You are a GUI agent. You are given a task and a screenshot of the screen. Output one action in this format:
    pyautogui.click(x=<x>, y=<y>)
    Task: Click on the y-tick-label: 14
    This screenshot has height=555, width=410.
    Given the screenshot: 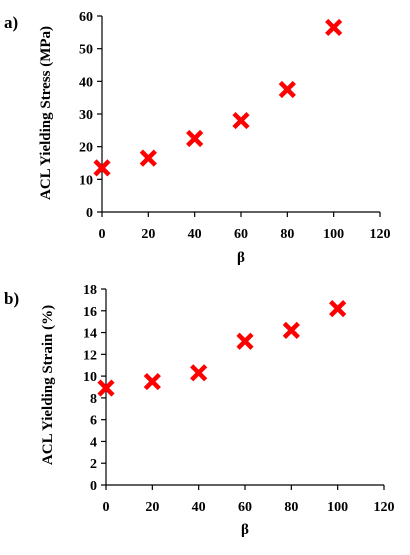 What is the action you would take?
    pyautogui.click(x=90, y=334)
    